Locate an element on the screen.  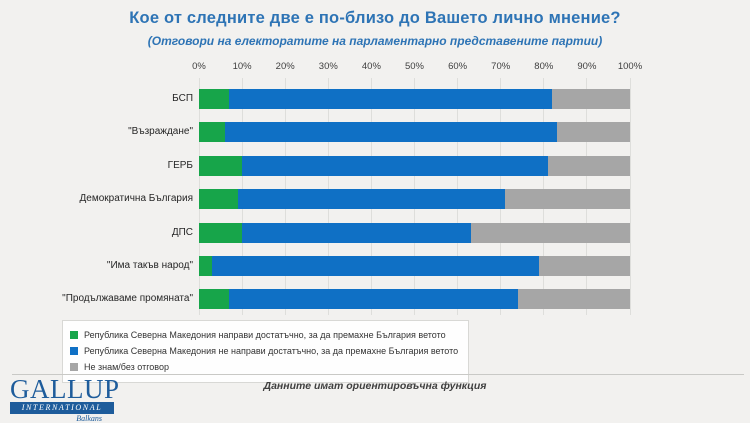
x-axis-tick-label: 100% is located at coordinates (630, 66).